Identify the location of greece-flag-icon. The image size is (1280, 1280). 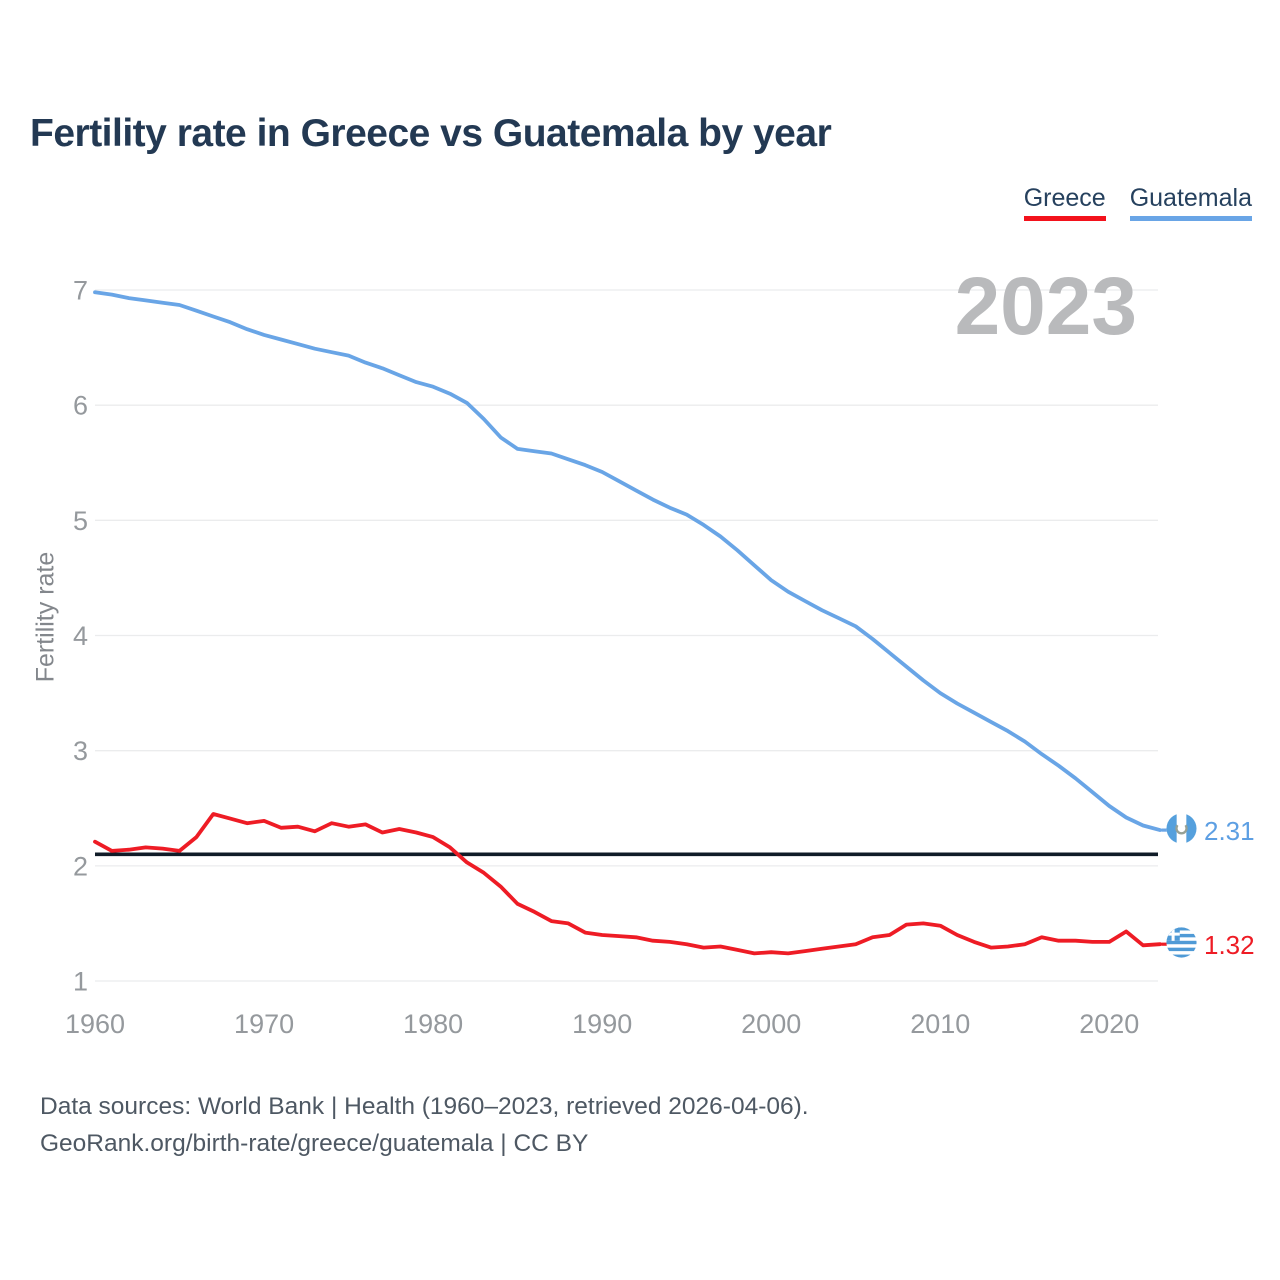
(1181, 945).